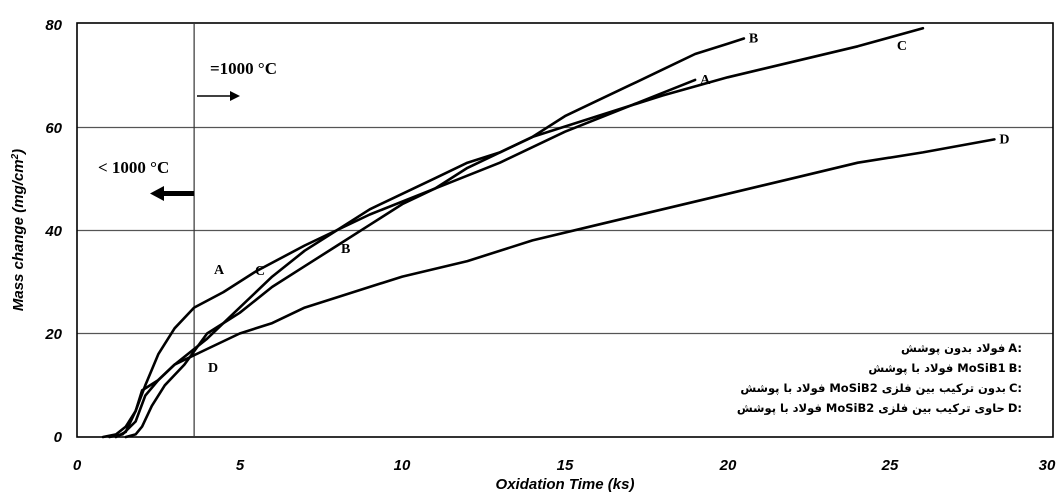 The image size is (1061, 493). I want to click on x-tick-labels: 0 5 10 15 20 25 30, so click(564, 465).